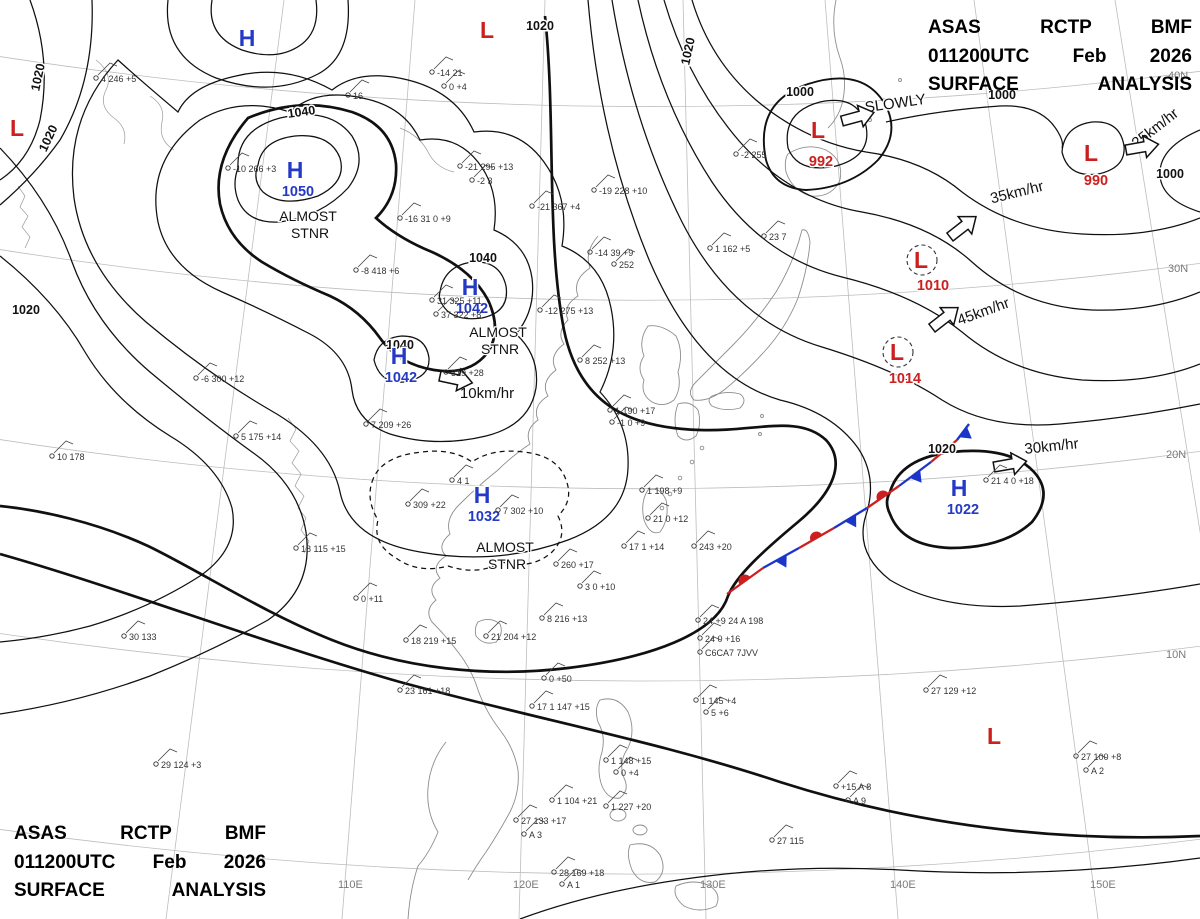  Describe the element at coordinates (450, 73) in the screenshot. I see `station-plot-text: -14 21` at that location.